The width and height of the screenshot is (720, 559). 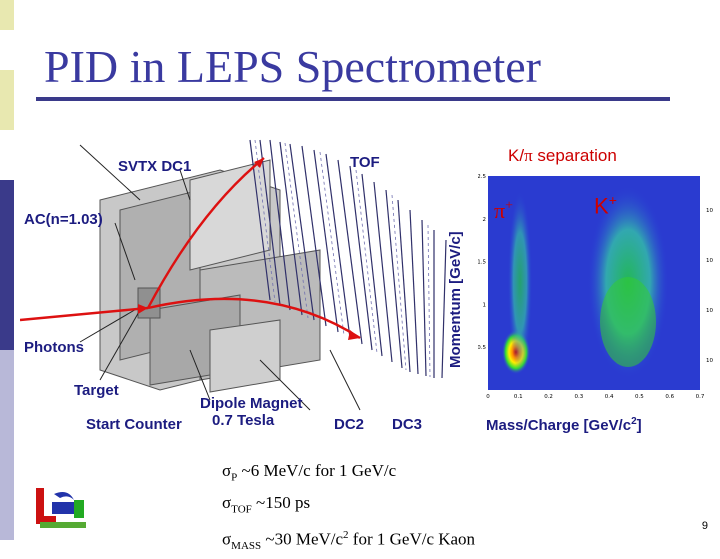 What do you see at coordinates (155, 166) in the screenshot?
I see `svtx-dc1-label: SVTX DC1` at bounding box center [155, 166].